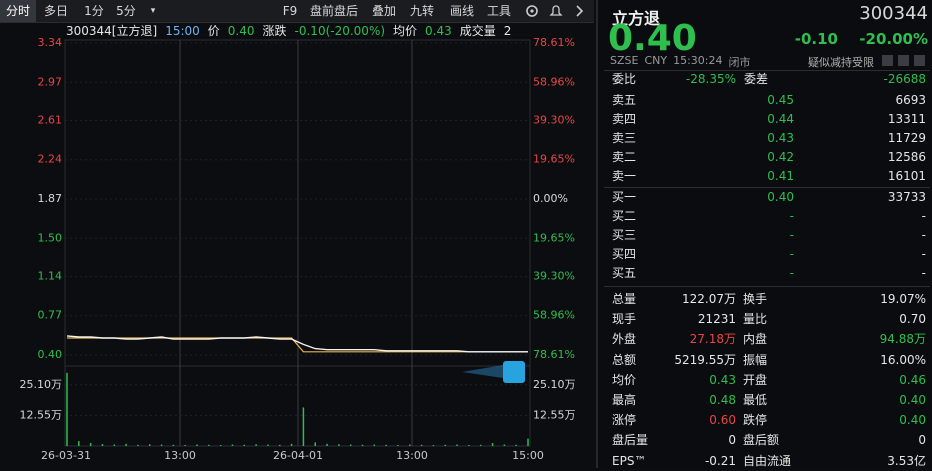  Describe the element at coordinates (624, 254) in the screenshot. I see `label: 买四` at that location.